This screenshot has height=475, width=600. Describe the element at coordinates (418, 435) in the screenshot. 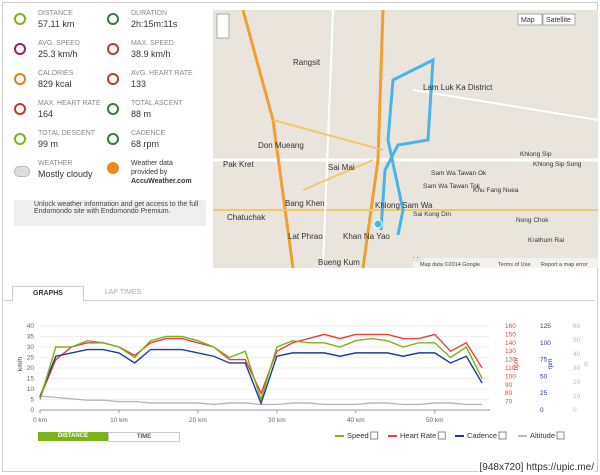

I see `legend-label: Heart Rate` at that location.